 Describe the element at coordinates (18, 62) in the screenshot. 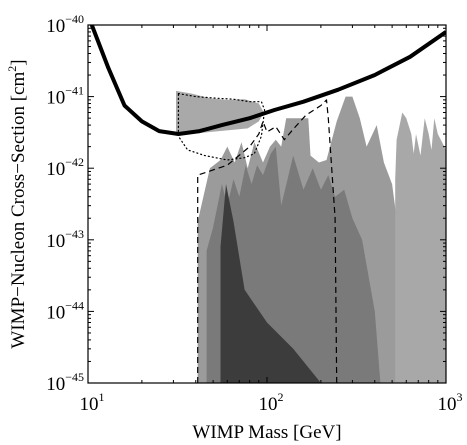

I see `y-axis-label-close: ]` at that location.